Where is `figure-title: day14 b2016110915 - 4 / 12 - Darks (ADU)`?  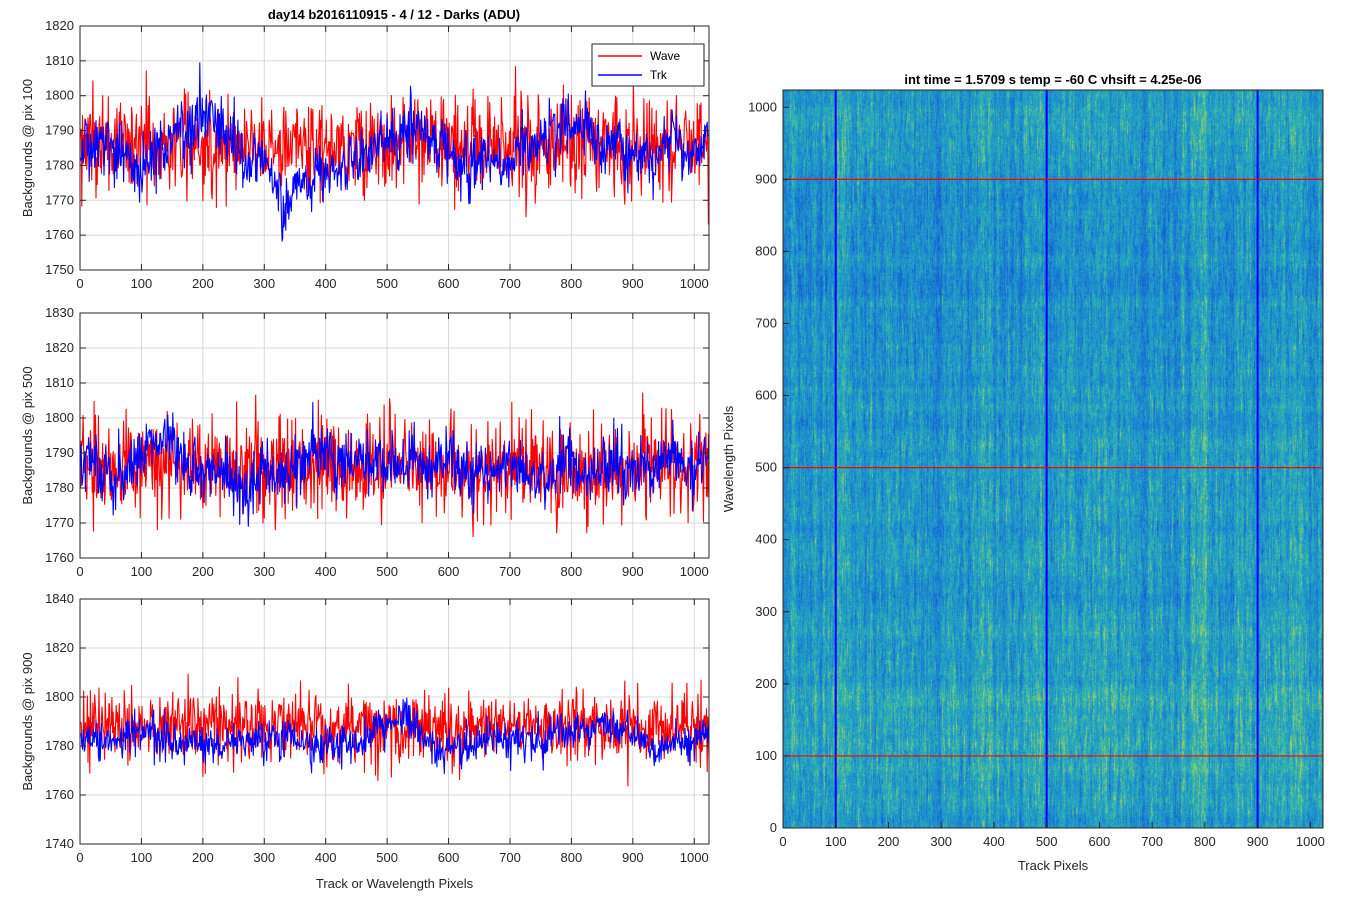
figure-title: day14 b2016110915 - 4 / 12 - Darks (ADU) is located at coordinates (394, 14).